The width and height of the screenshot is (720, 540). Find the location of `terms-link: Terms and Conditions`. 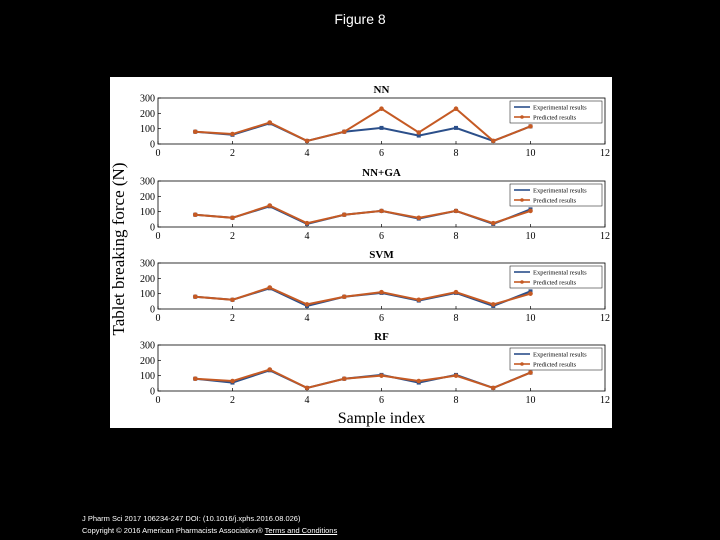

terms-link: Terms and Conditions is located at coordinates (301, 530).